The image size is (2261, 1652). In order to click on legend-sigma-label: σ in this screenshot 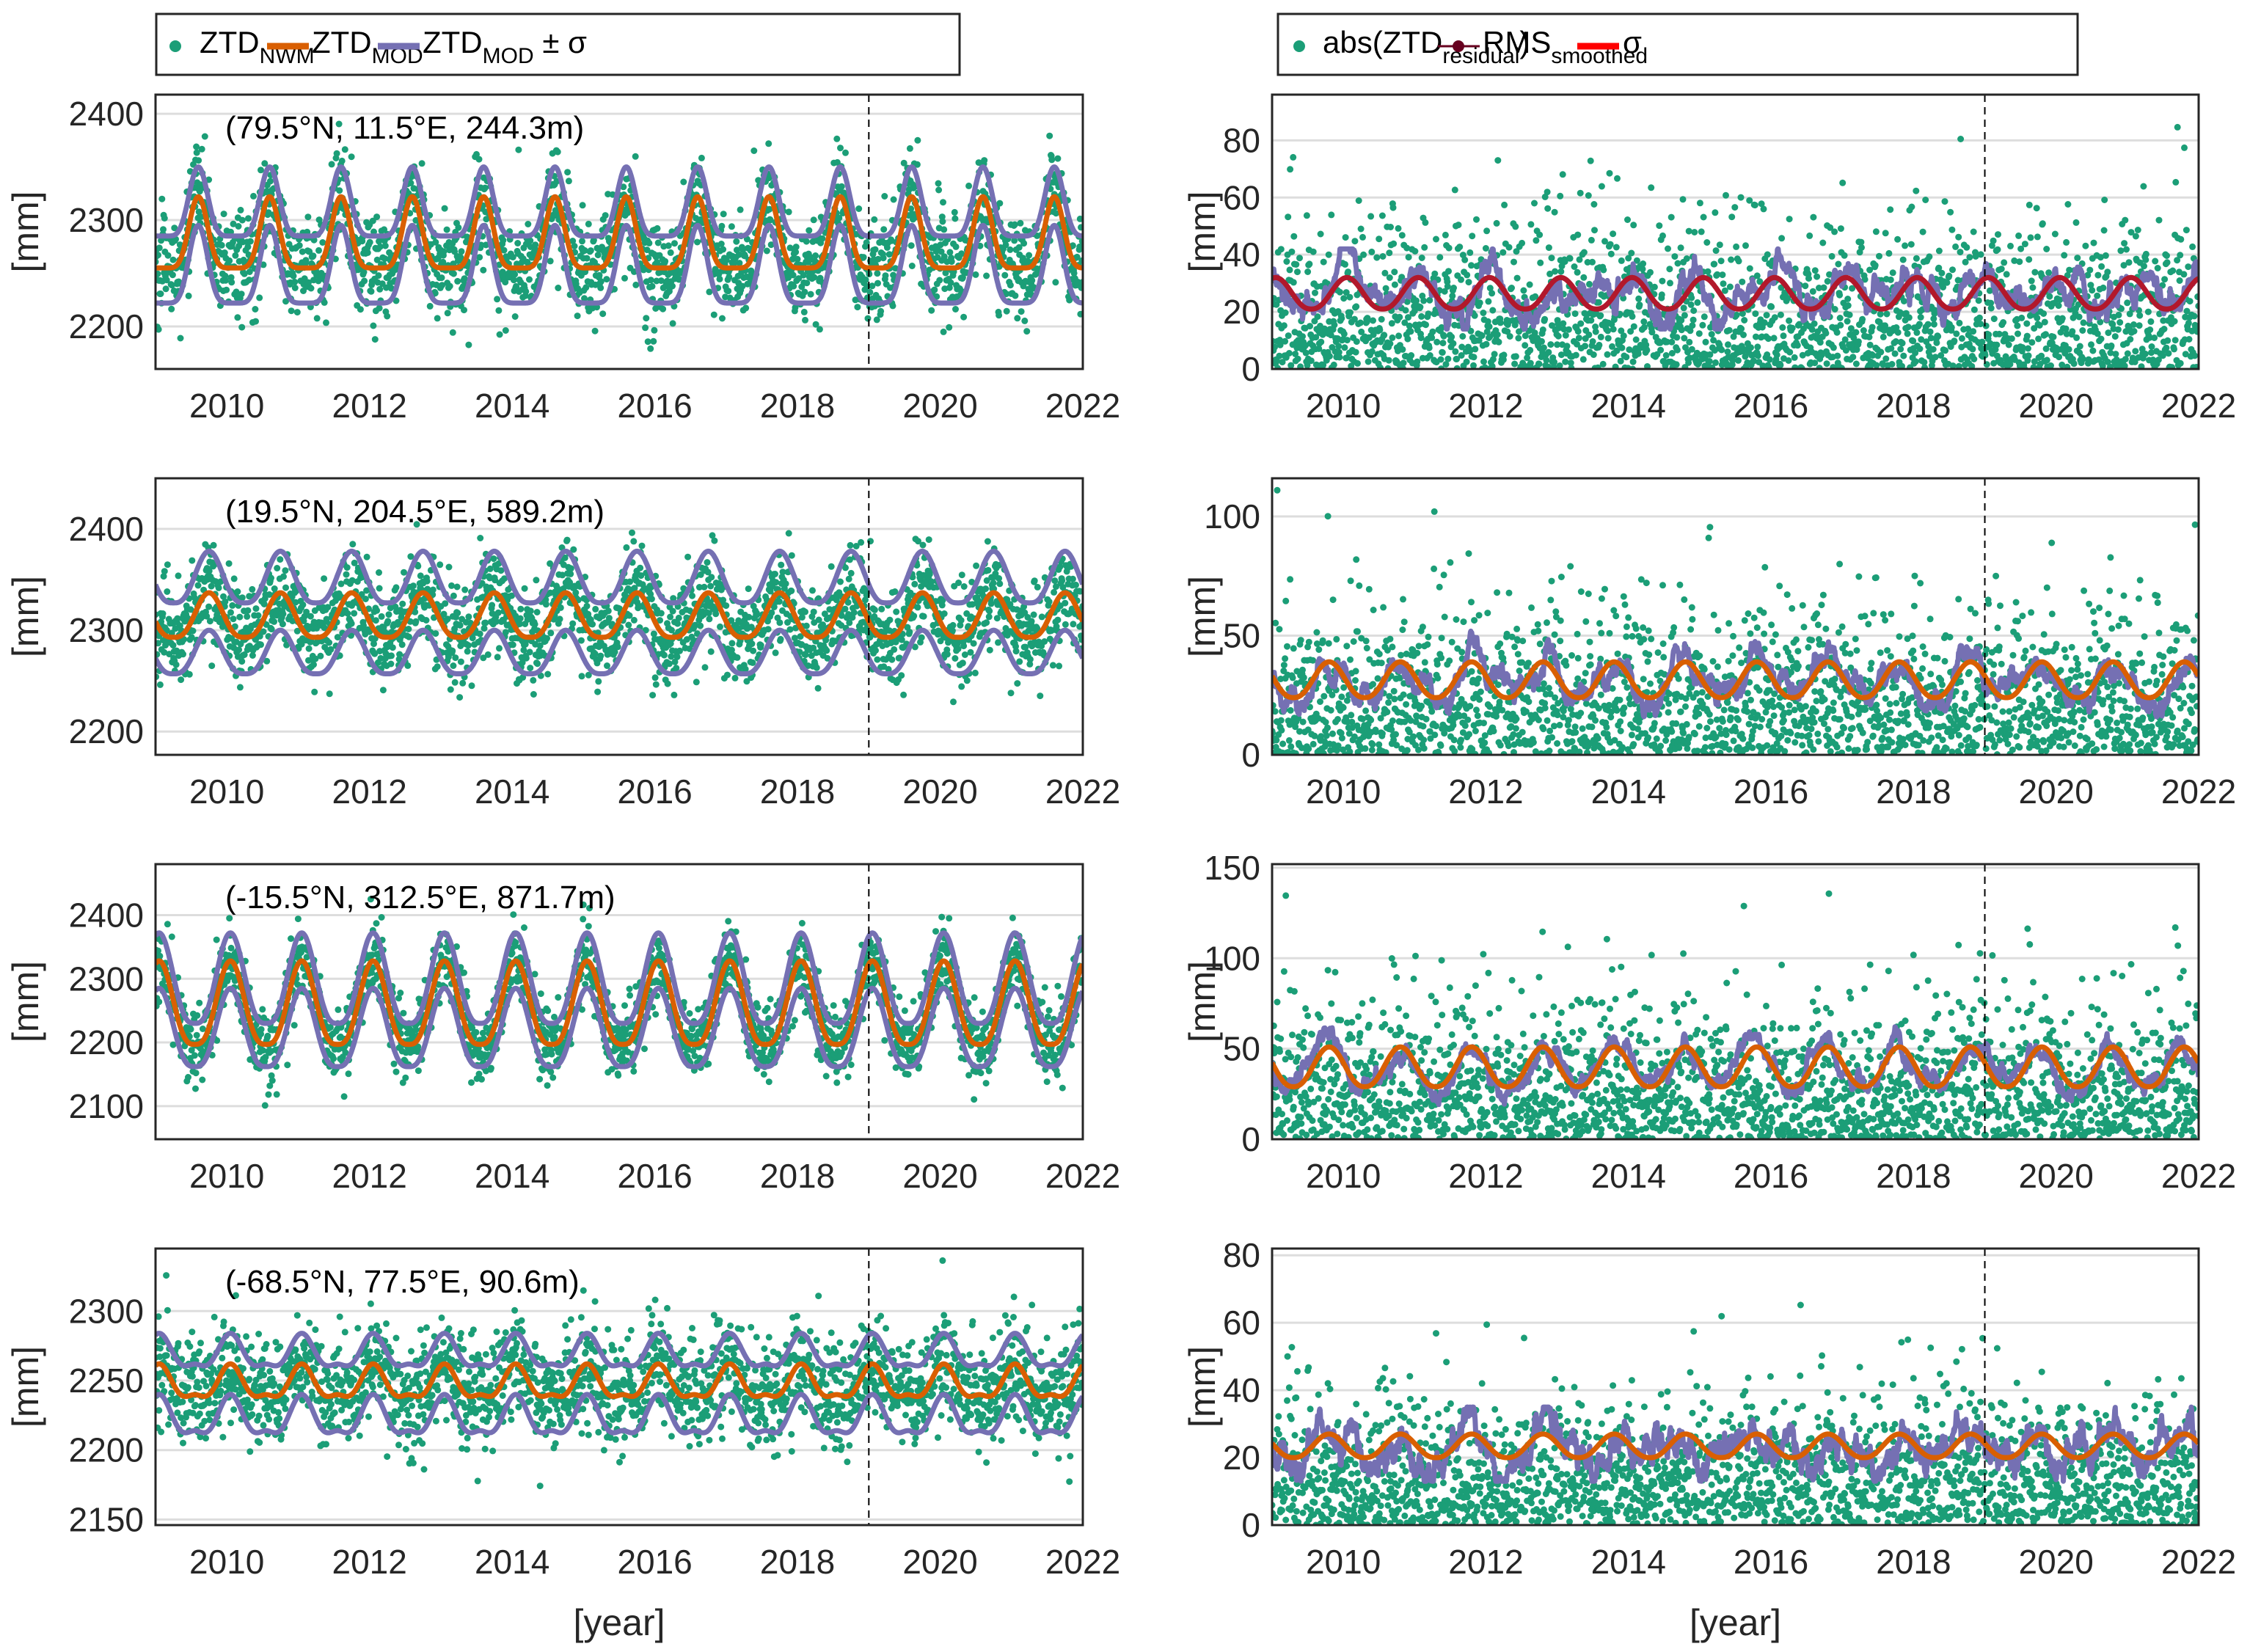, I will do `click(1632, 42)`.